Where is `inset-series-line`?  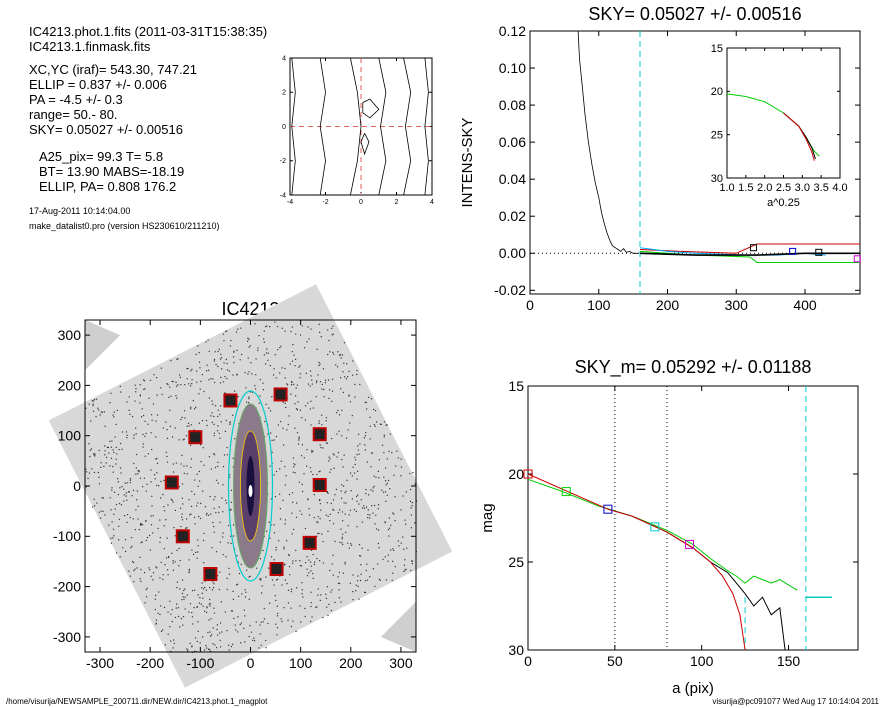 inset-series-line is located at coordinates (799, 136).